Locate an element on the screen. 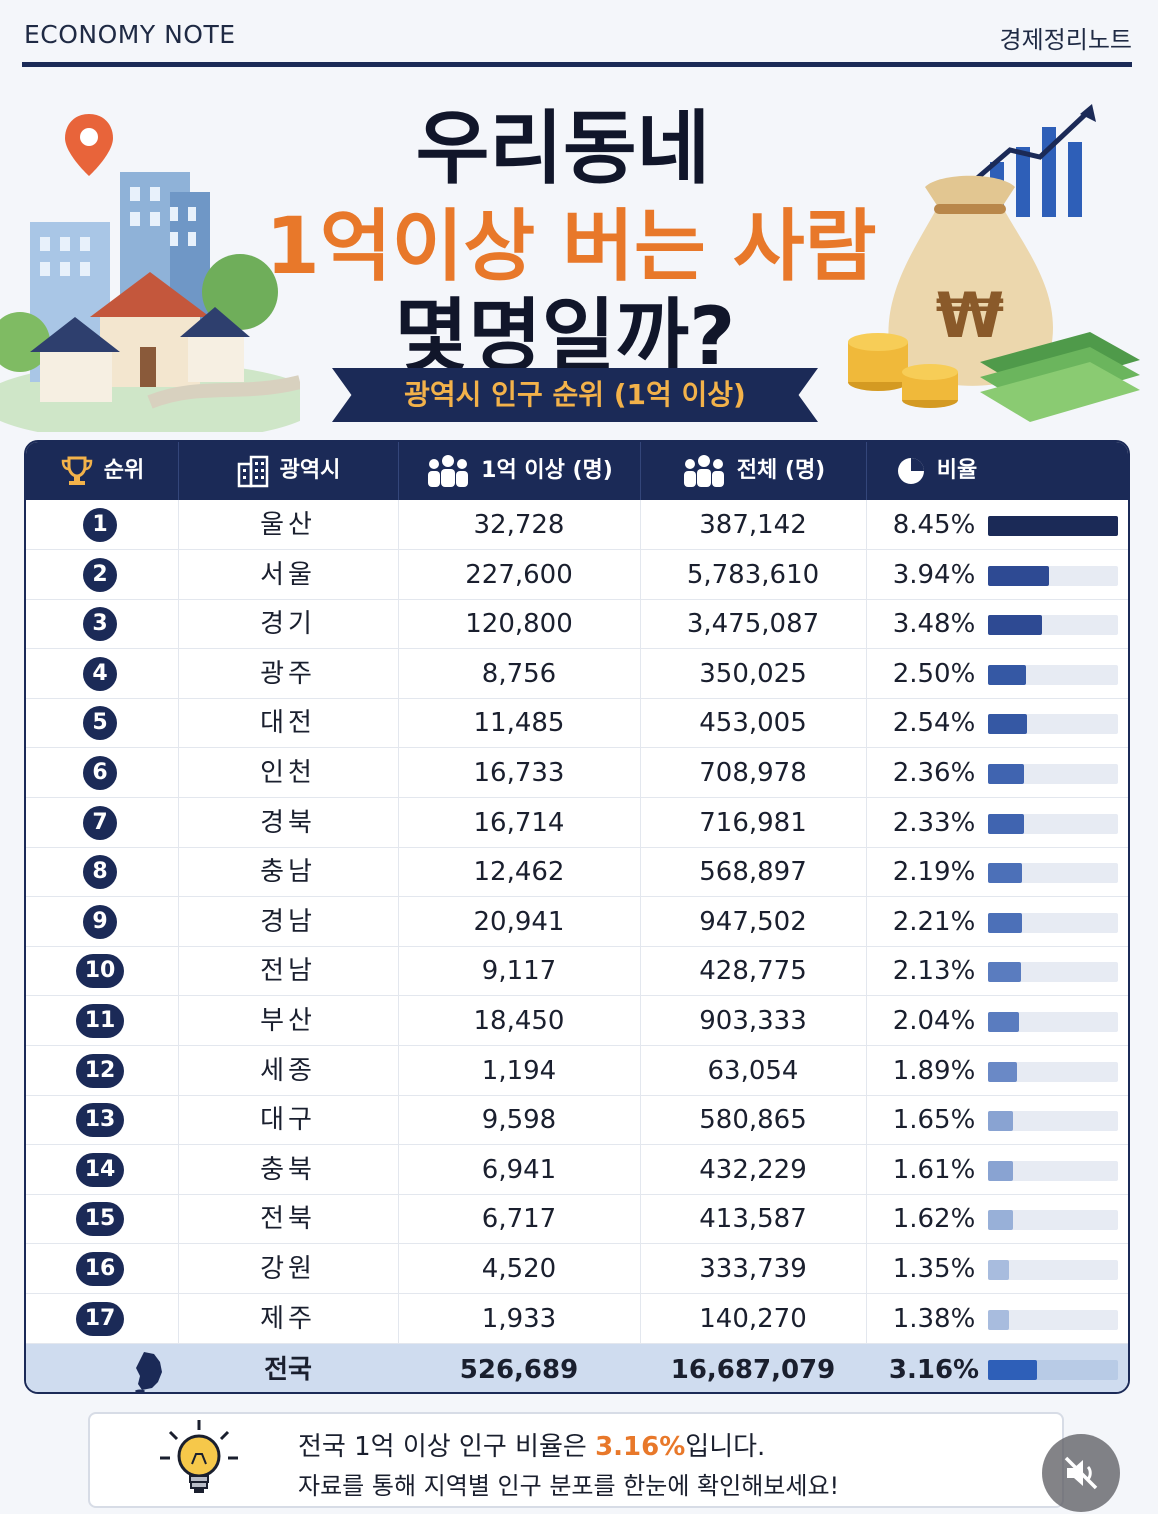 The height and width of the screenshot is (1514, 1158). total-cell: 350,025 is located at coordinates (753, 673).